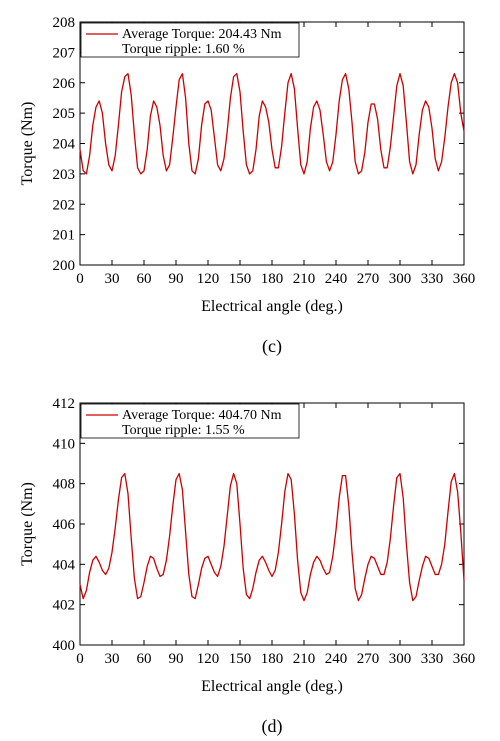  I want to click on chart-1-x-tick-label: 270, so click(368, 659).